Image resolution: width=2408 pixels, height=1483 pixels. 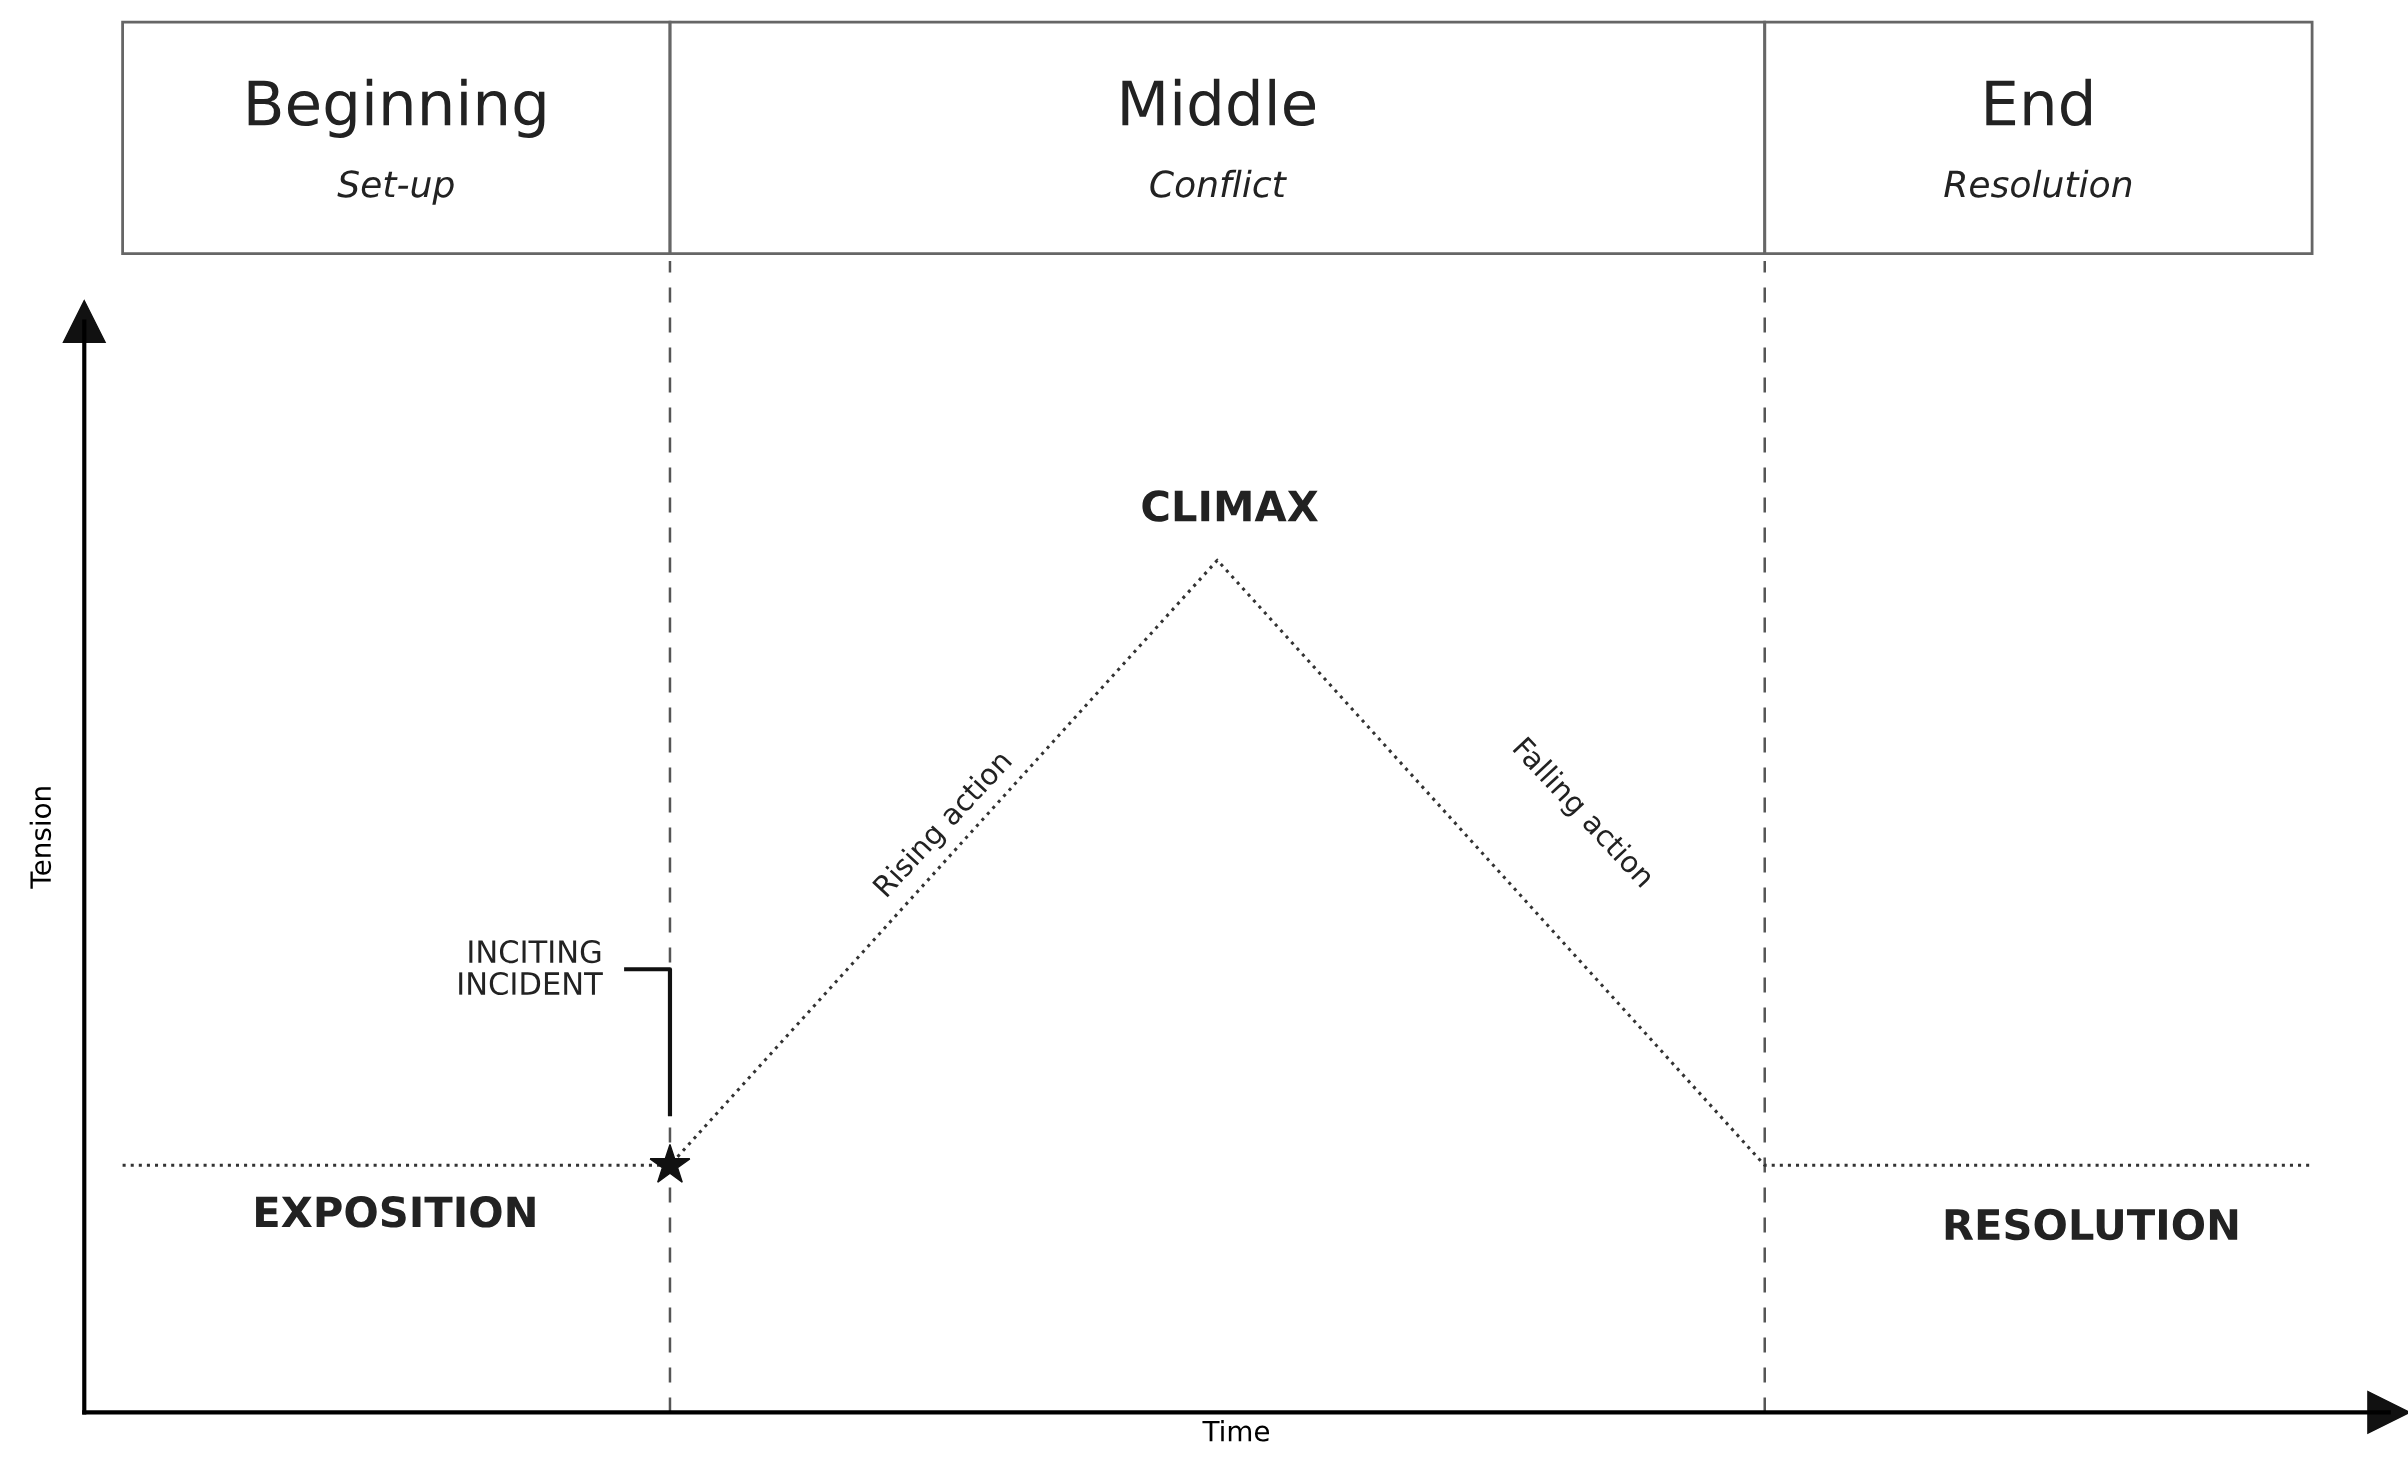 I want to click on text: CLIMAX, so click(x=1230, y=506).